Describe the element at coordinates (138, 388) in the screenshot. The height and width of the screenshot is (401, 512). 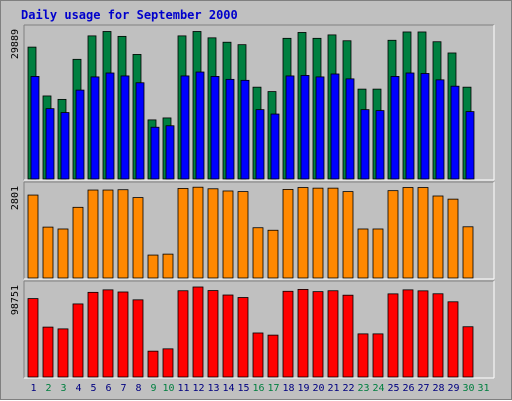
I see `x-tick-label-8: 8` at that location.